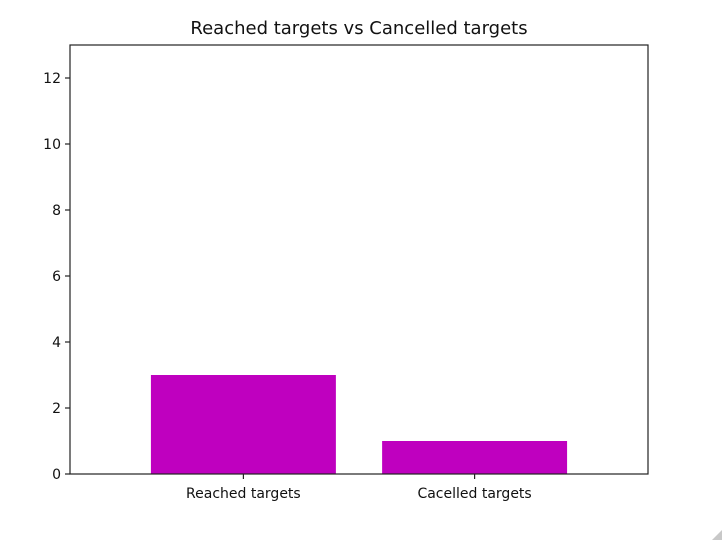 This screenshot has width=726, height=544. What do you see at coordinates (52, 145) in the screenshot?
I see `y-tick-label: 10` at bounding box center [52, 145].